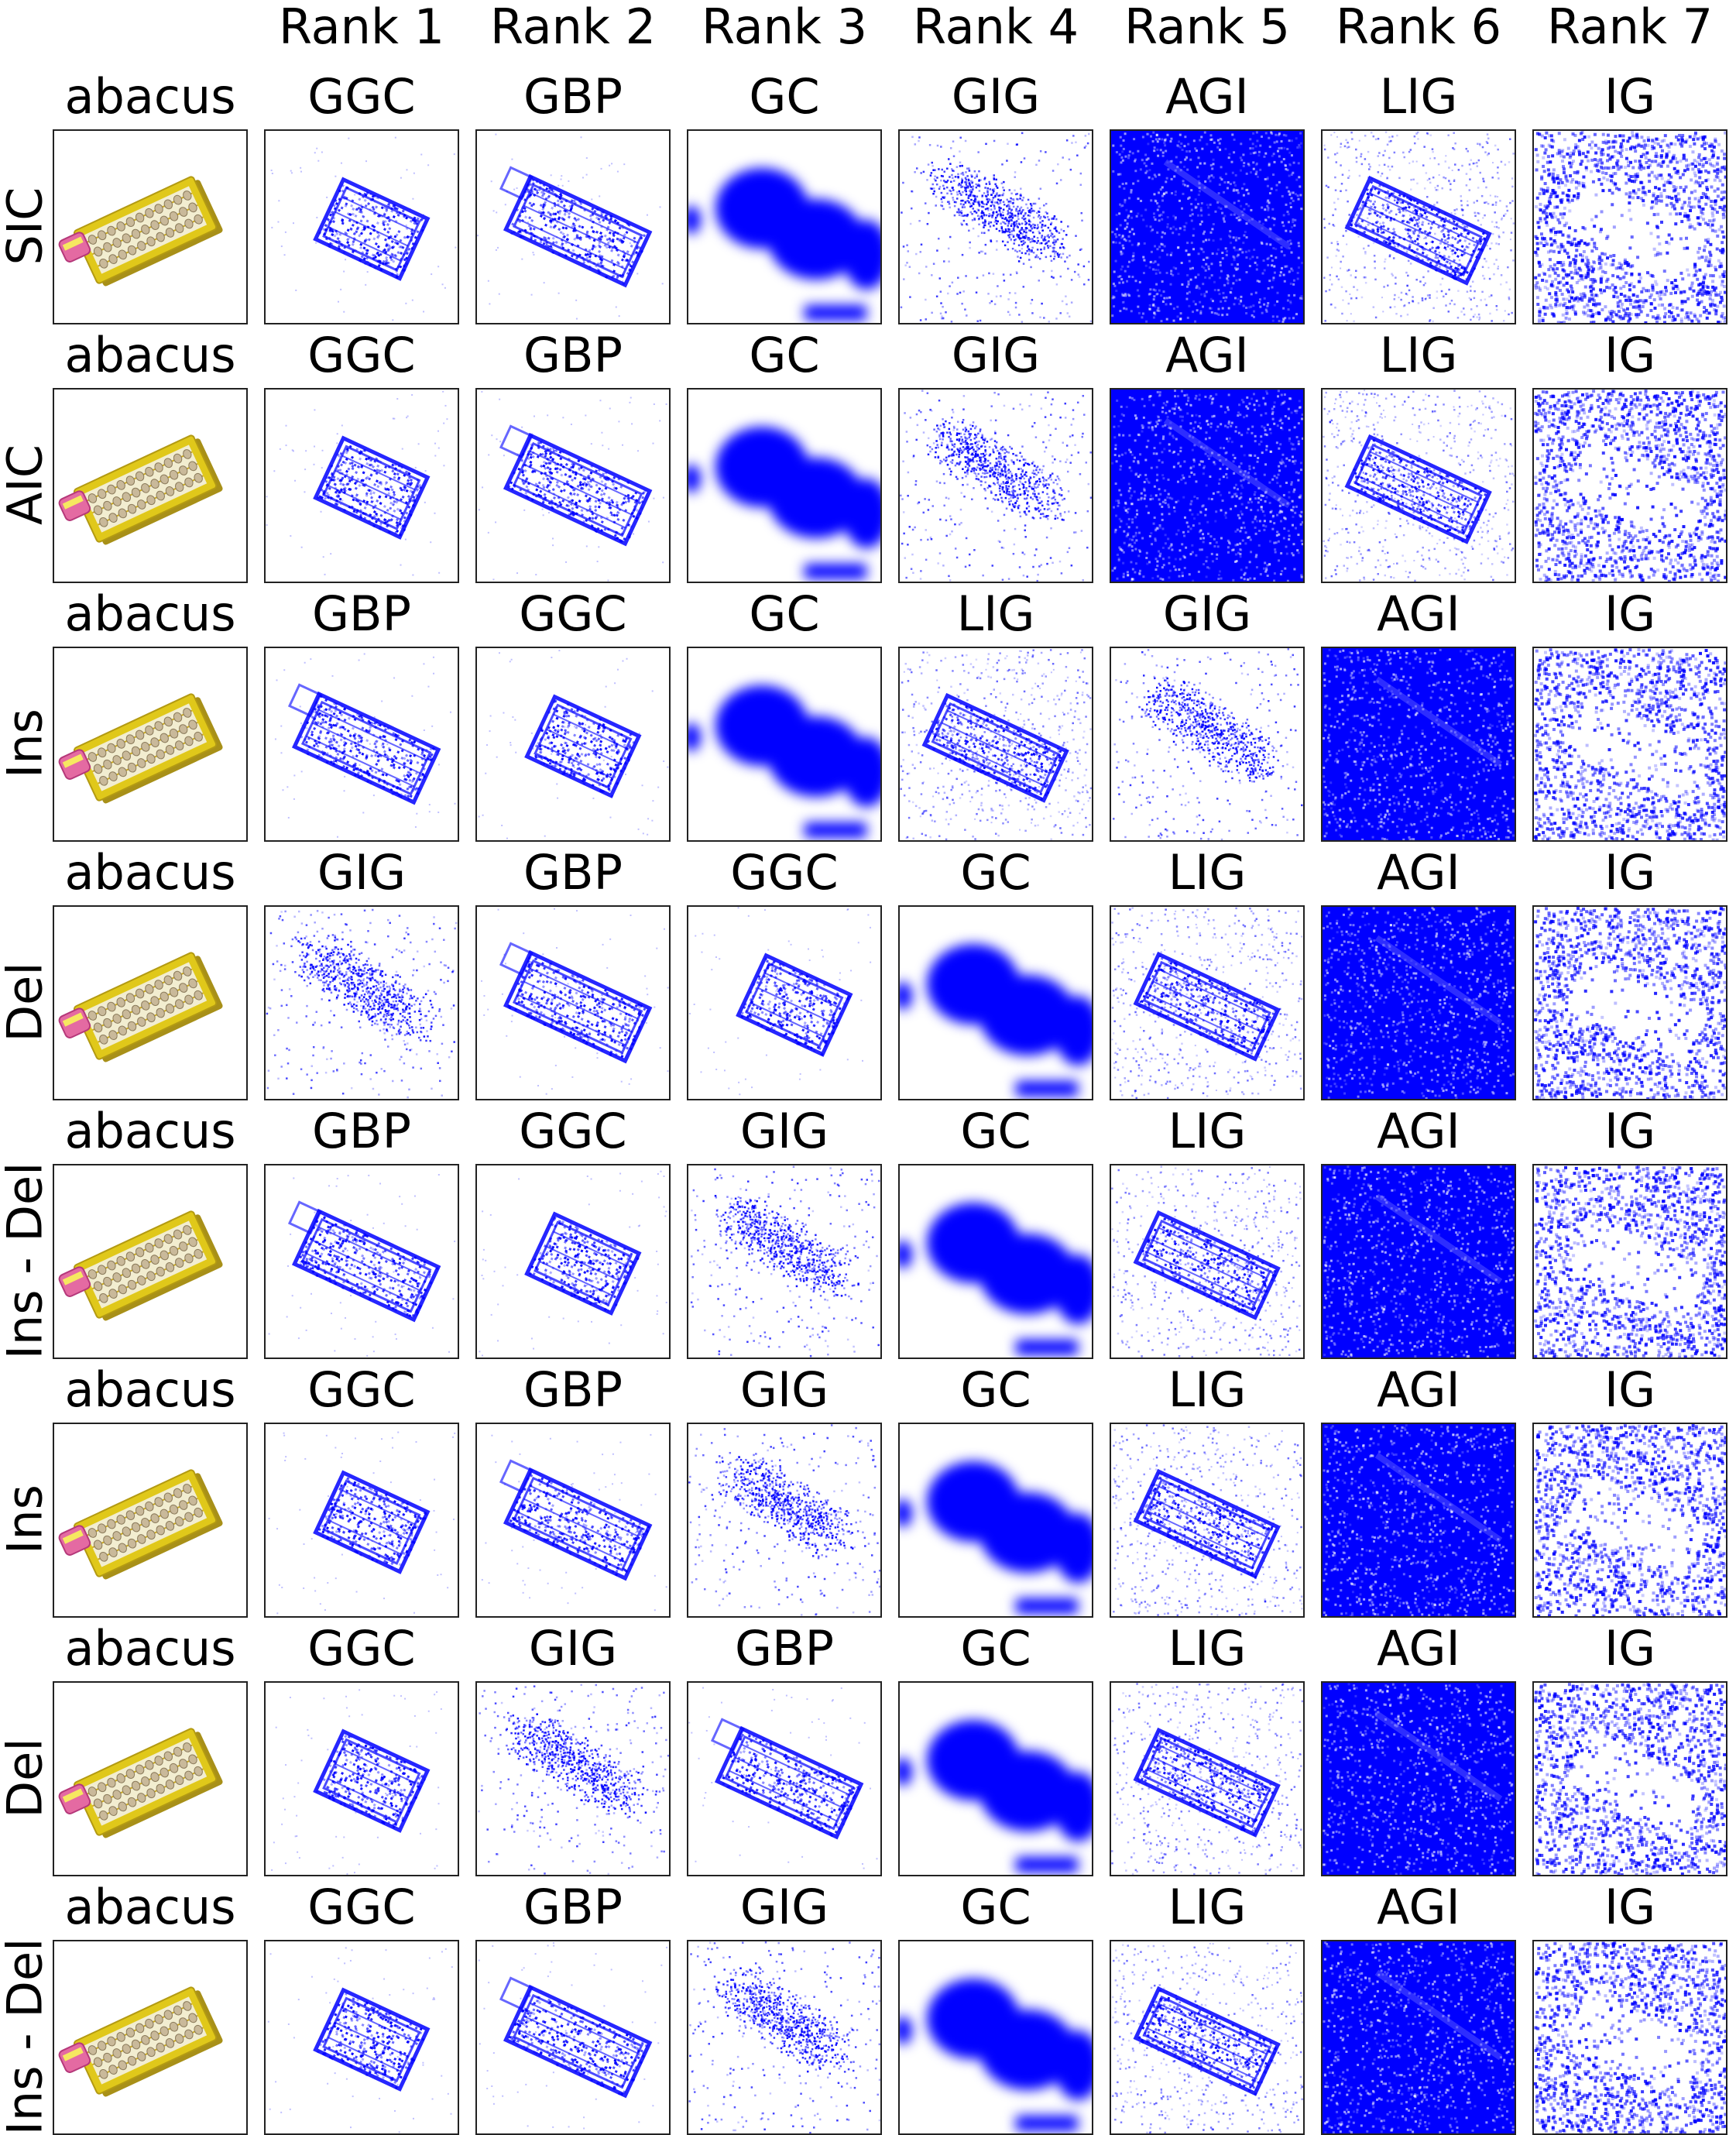  Describe the element at coordinates (26, 226) in the screenshot. I see `metric-label: SIC` at that location.